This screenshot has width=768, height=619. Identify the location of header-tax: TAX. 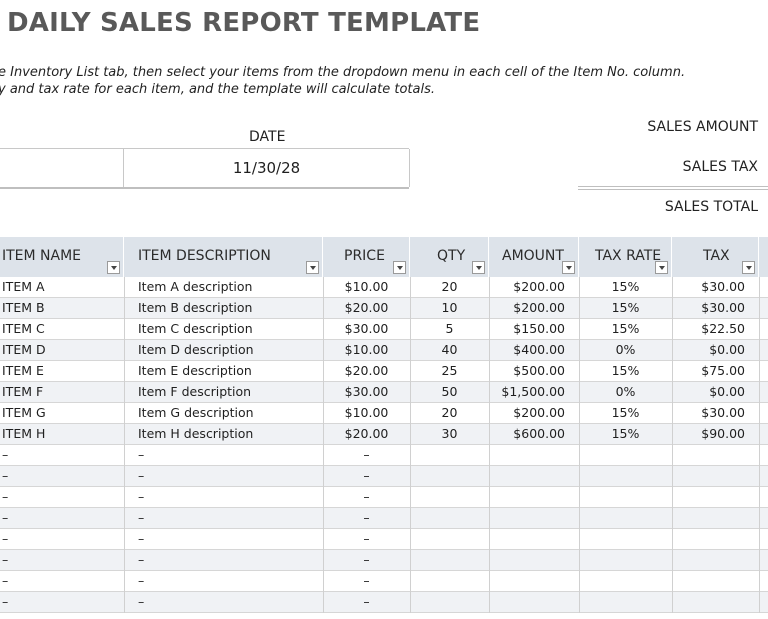
(715, 257).